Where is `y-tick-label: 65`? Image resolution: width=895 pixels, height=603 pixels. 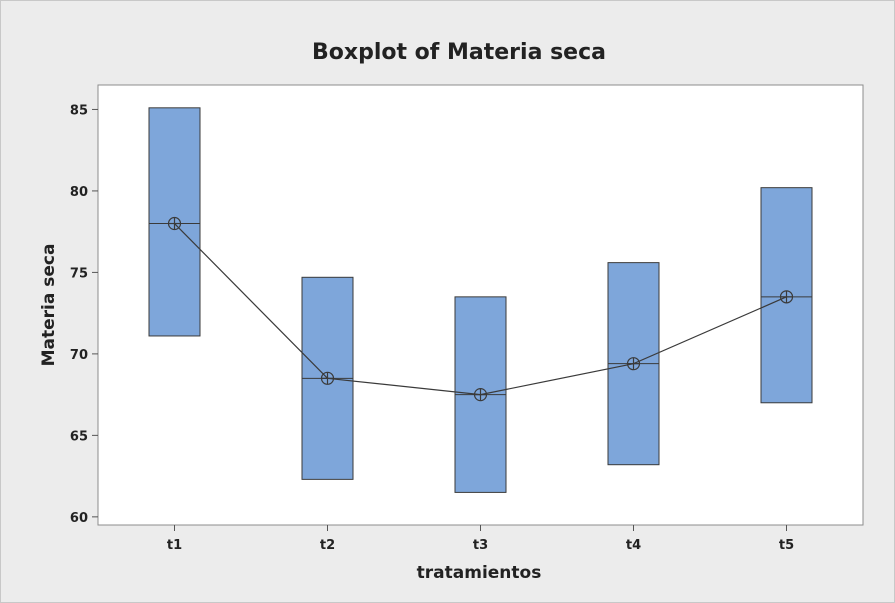 y-tick-label: 65 is located at coordinates (79, 436).